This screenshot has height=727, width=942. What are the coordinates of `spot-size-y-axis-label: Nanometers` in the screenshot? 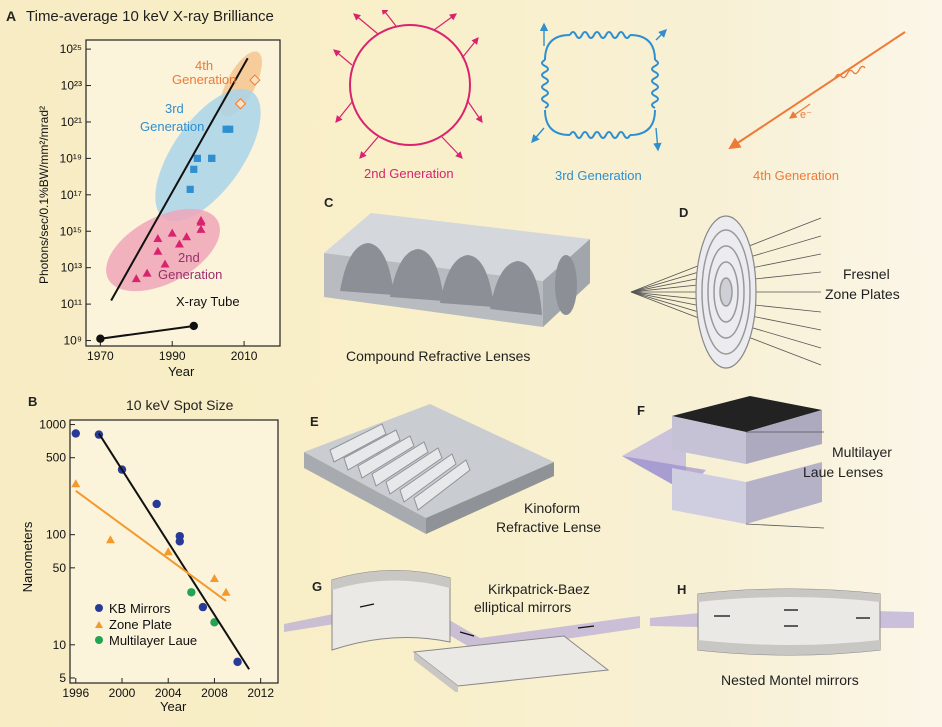 It's located at (27, 556).